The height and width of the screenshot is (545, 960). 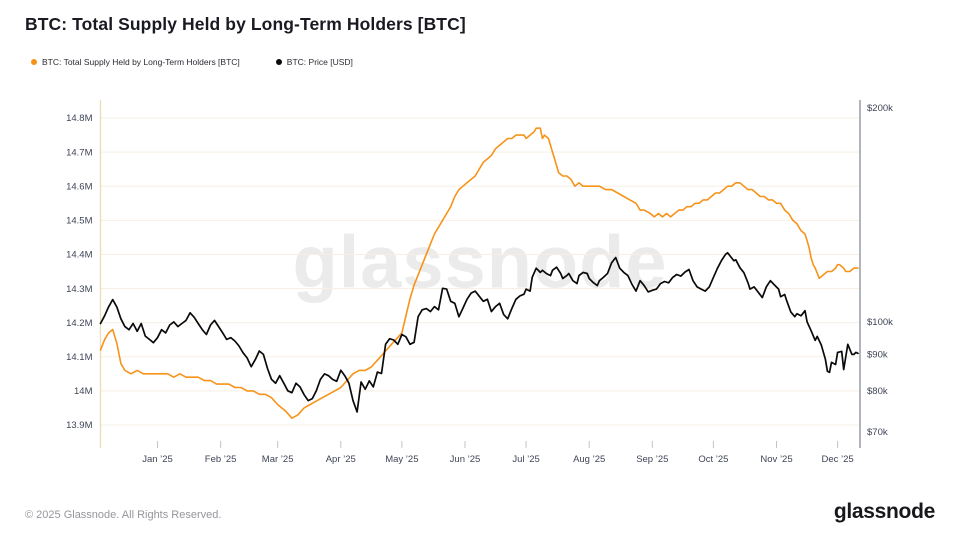 What do you see at coordinates (877, 355) in the screenshot?
I see `y-right-tick-label: $90k` at bounding box center [877, 355].